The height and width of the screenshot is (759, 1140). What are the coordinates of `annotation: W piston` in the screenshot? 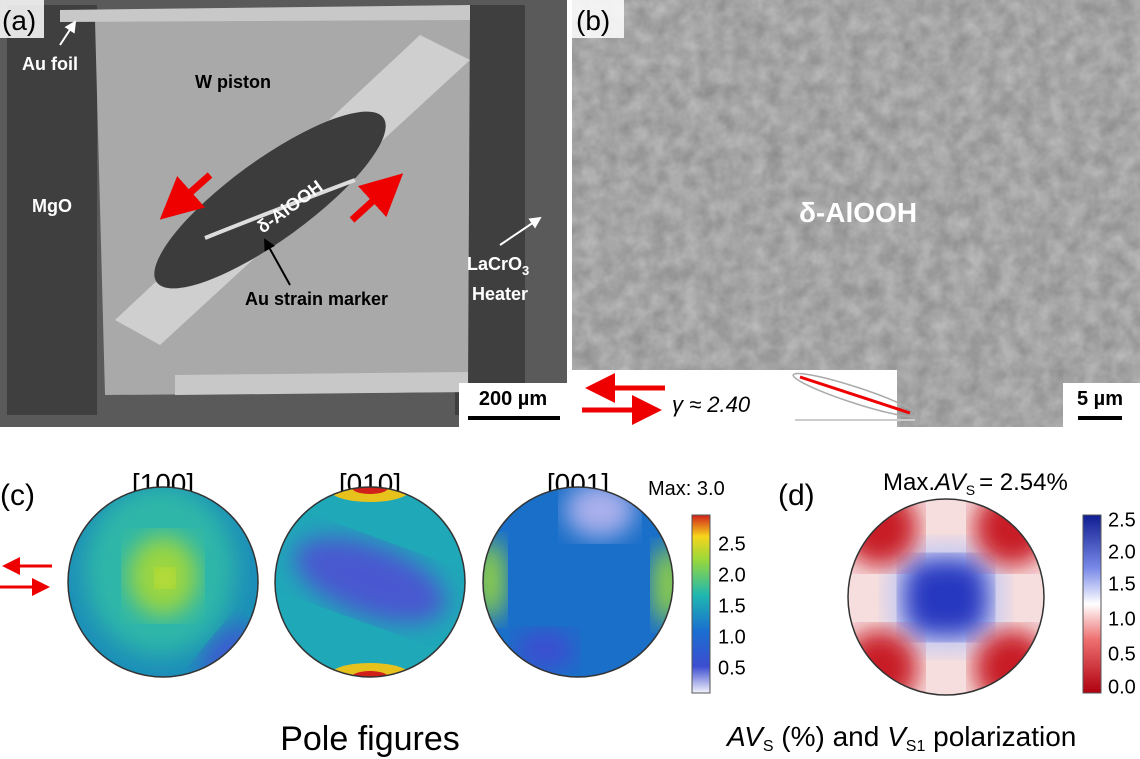 It's located at (233, 82).